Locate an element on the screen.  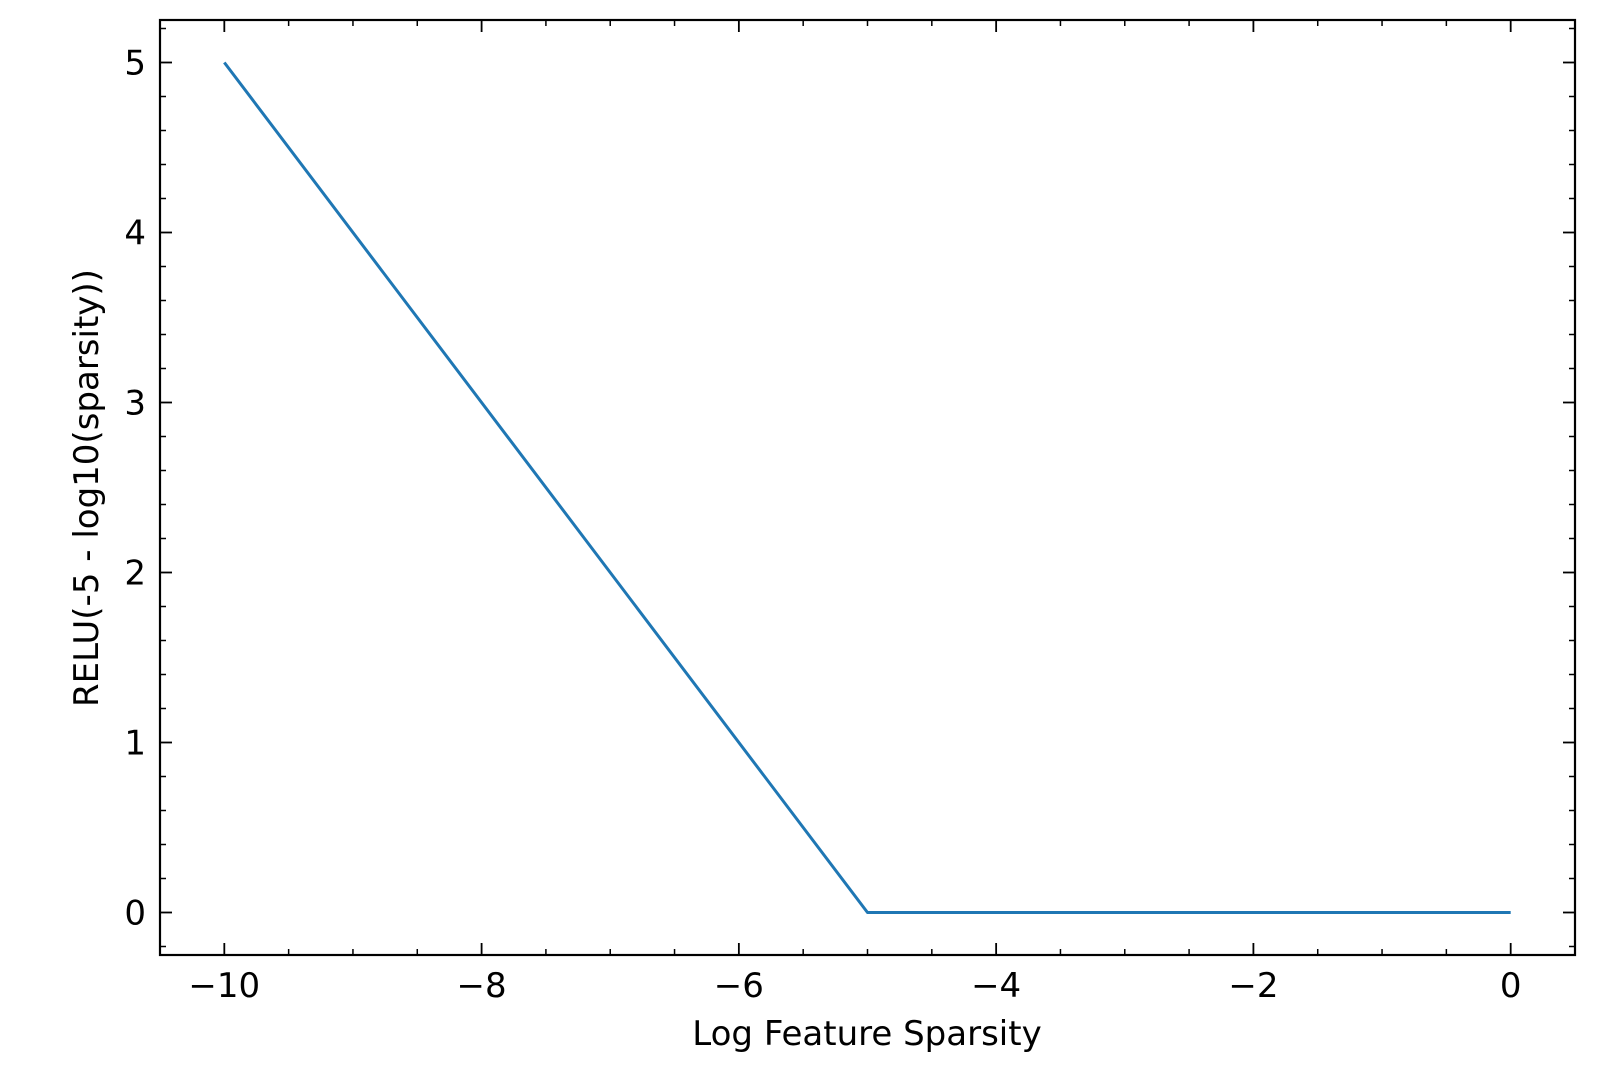
y-tick-label: 1 is located at coordinates (135, 744).